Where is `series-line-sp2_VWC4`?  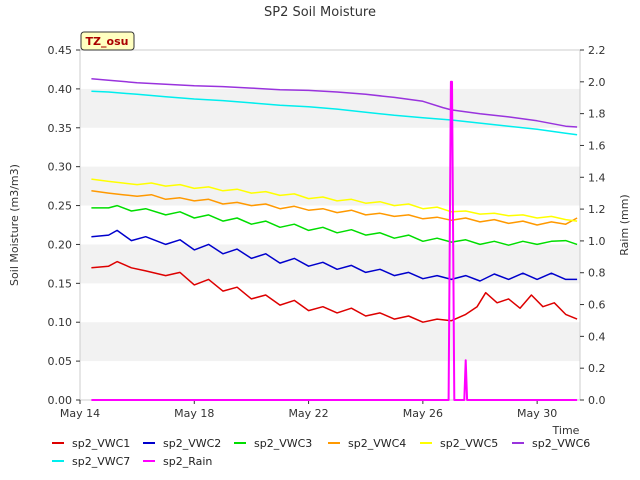 series-line-sp2_VWC4 is located at coordinates (334, 208).